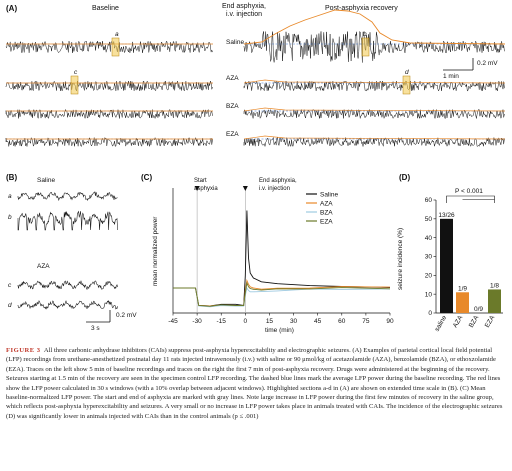 This screenshot has width=512, height=471. Describe the element at coordinates (270, 321) in the screenshot. I see `chart-c-x-tick-label: 15` at that location.